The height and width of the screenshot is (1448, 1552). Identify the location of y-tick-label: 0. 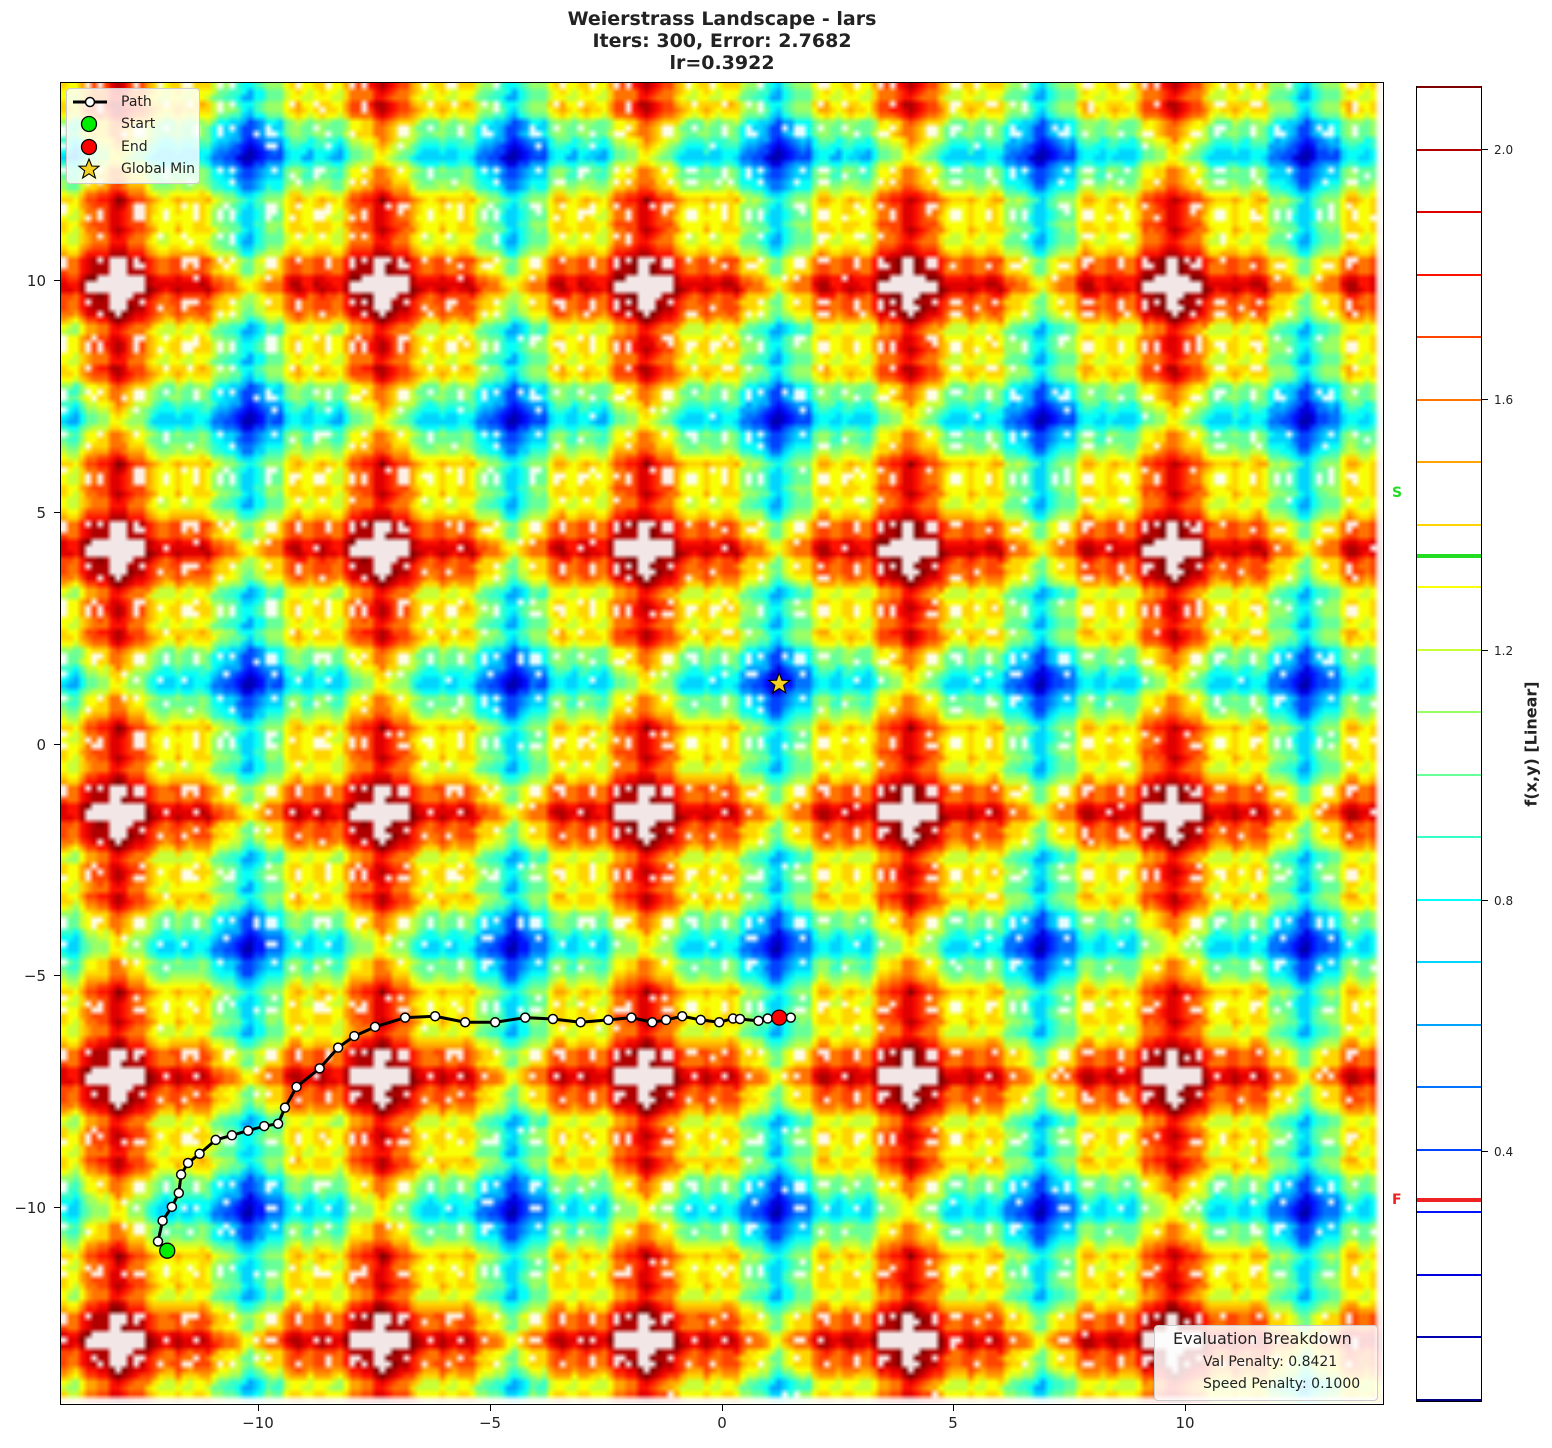
(41, 745).